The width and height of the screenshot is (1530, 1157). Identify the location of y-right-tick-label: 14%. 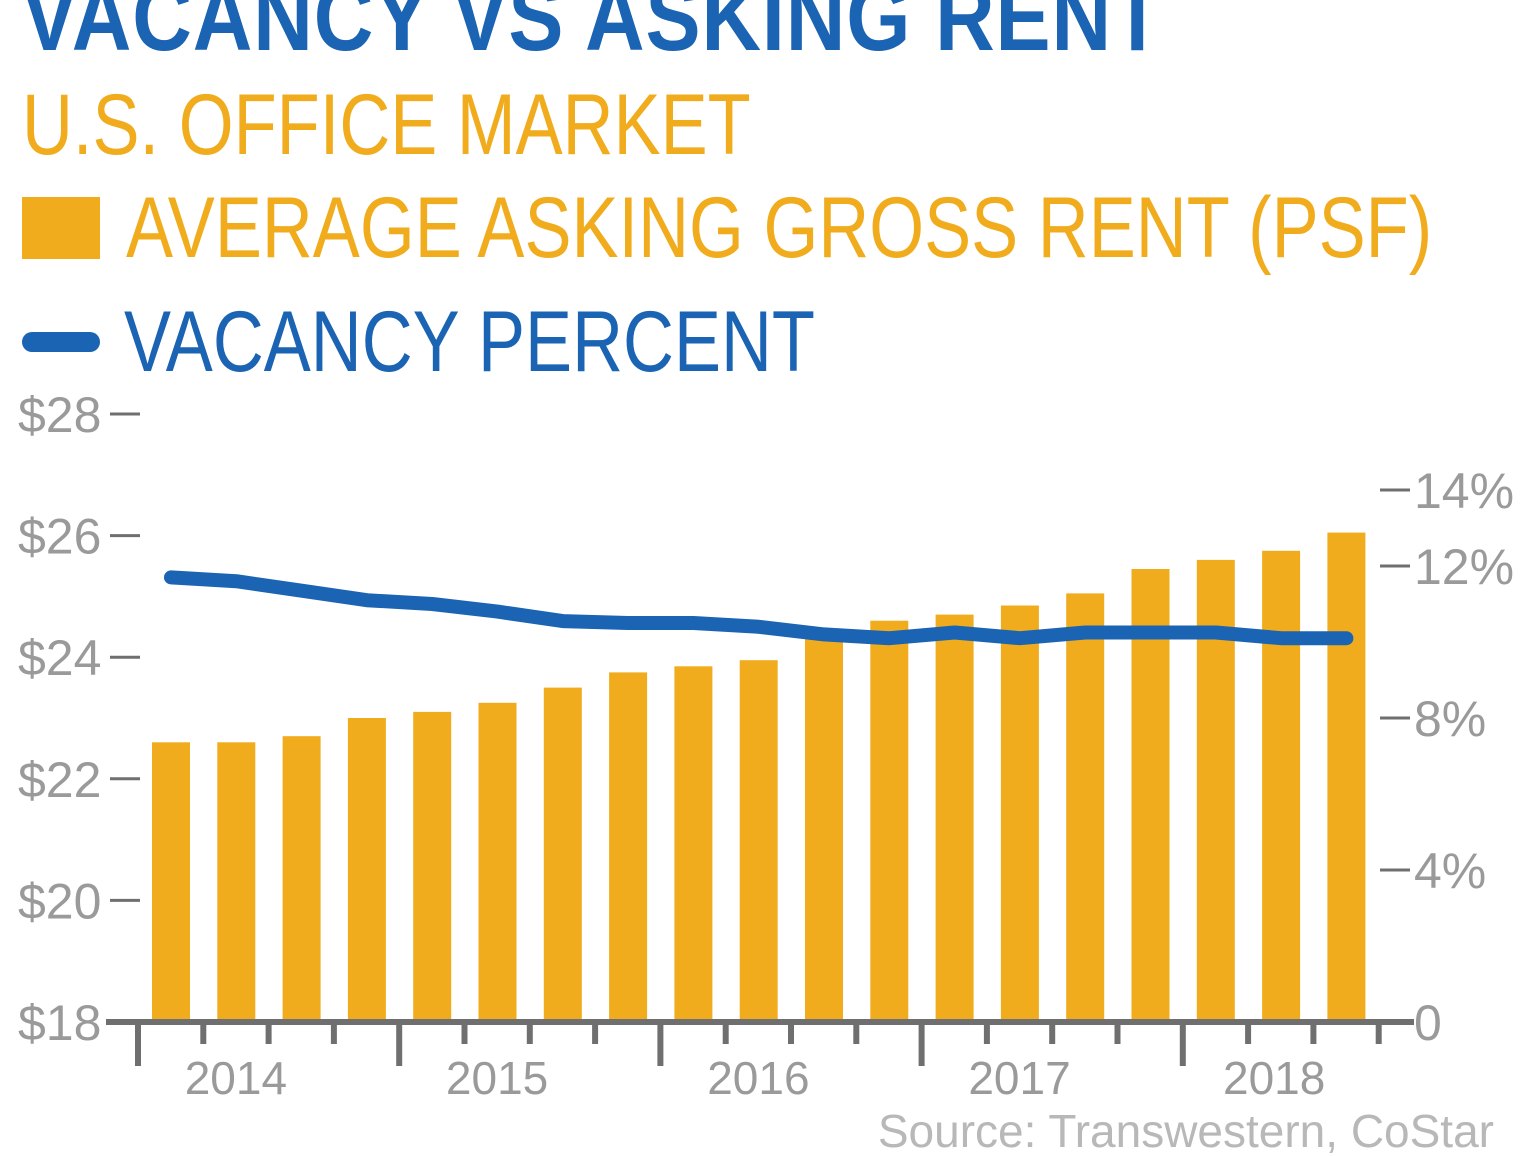
(1464, 491).